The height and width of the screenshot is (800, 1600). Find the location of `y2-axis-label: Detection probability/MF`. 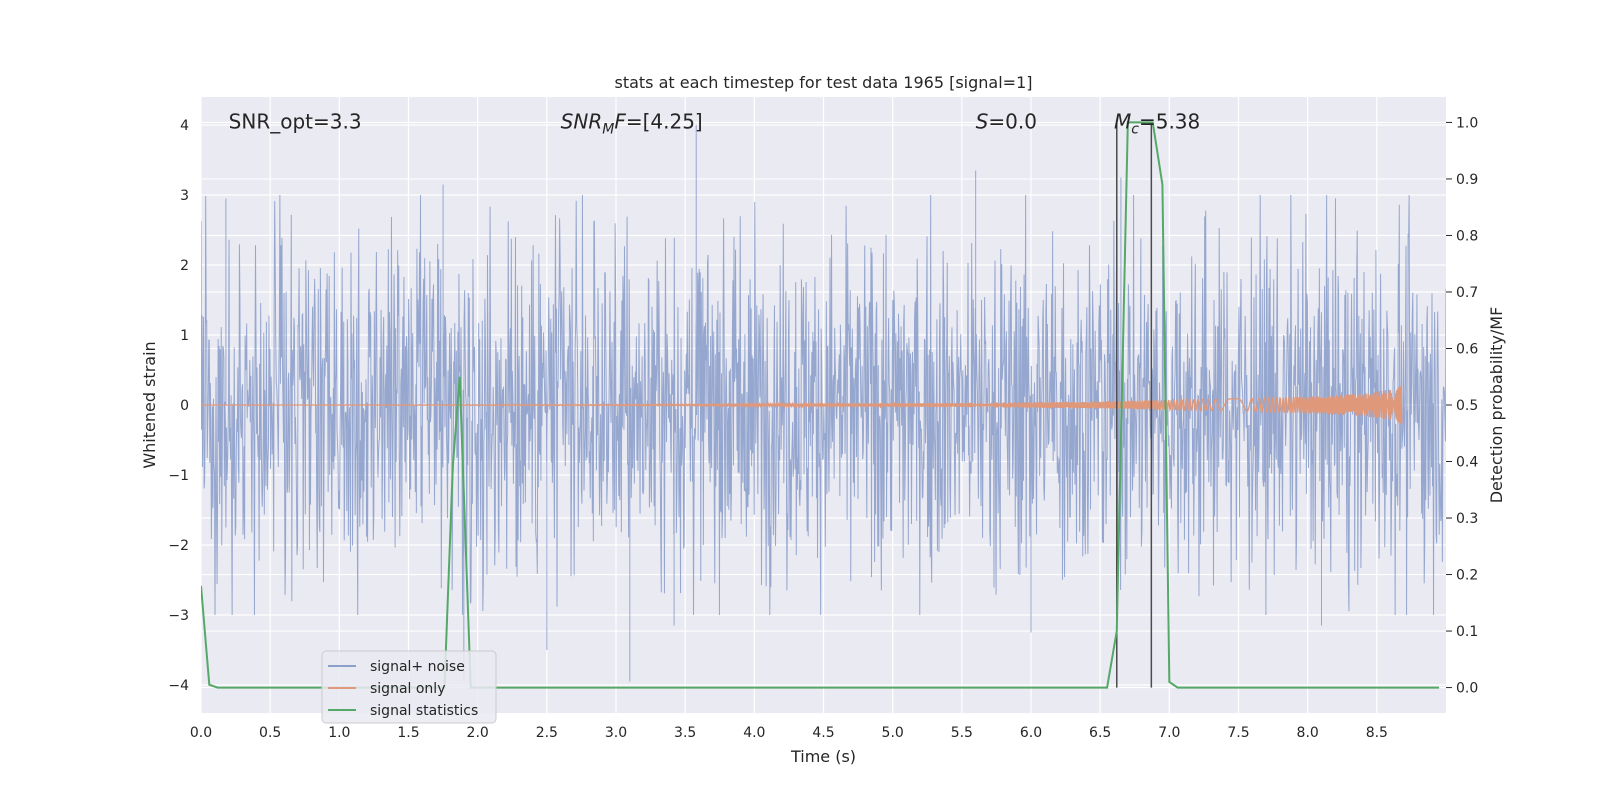

y2-axis-label: Detection probability/MF is located at coordinates (1496, 405).